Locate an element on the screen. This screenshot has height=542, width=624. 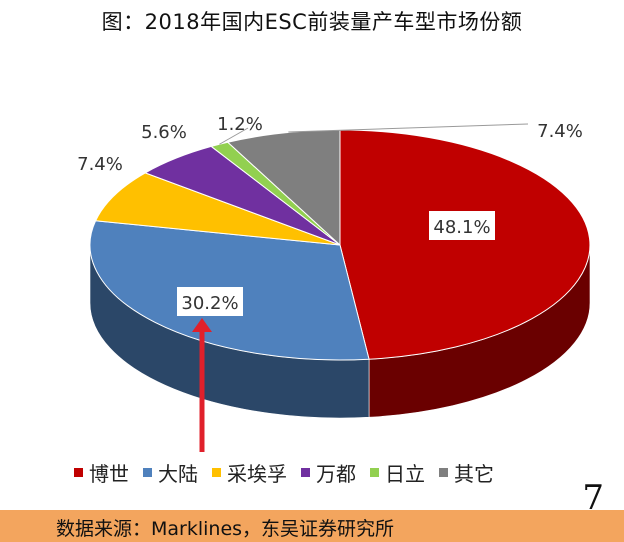
legend-item-采埃孚: 采埃孚 is located at coordinates (249, 472).